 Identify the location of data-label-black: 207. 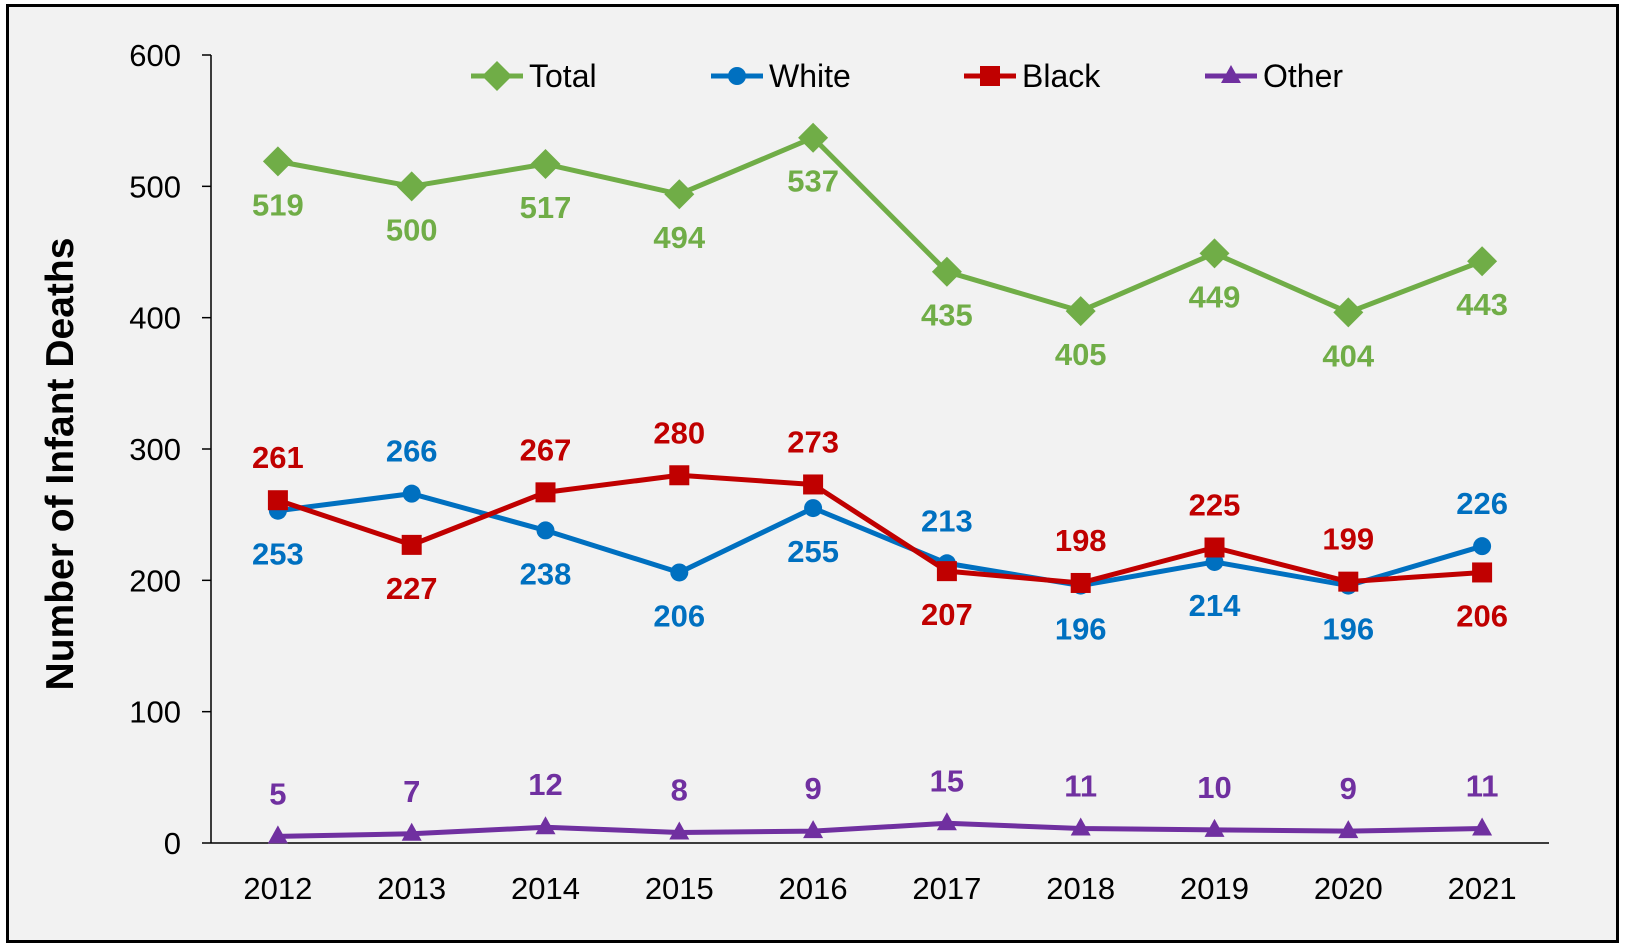
(947, 614).